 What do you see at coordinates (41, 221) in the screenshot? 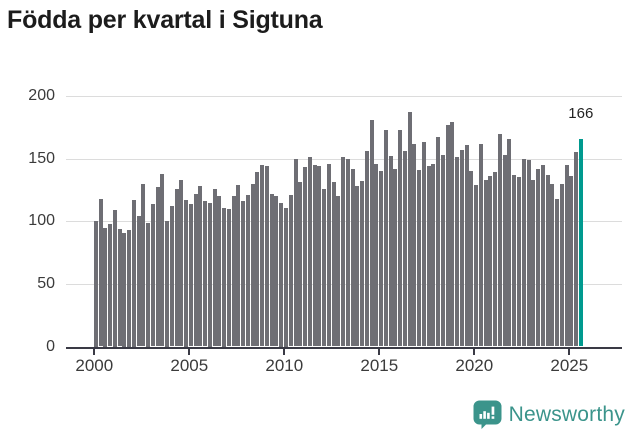
I see `y-axis-label: 100` at bounding box center [41, 221].